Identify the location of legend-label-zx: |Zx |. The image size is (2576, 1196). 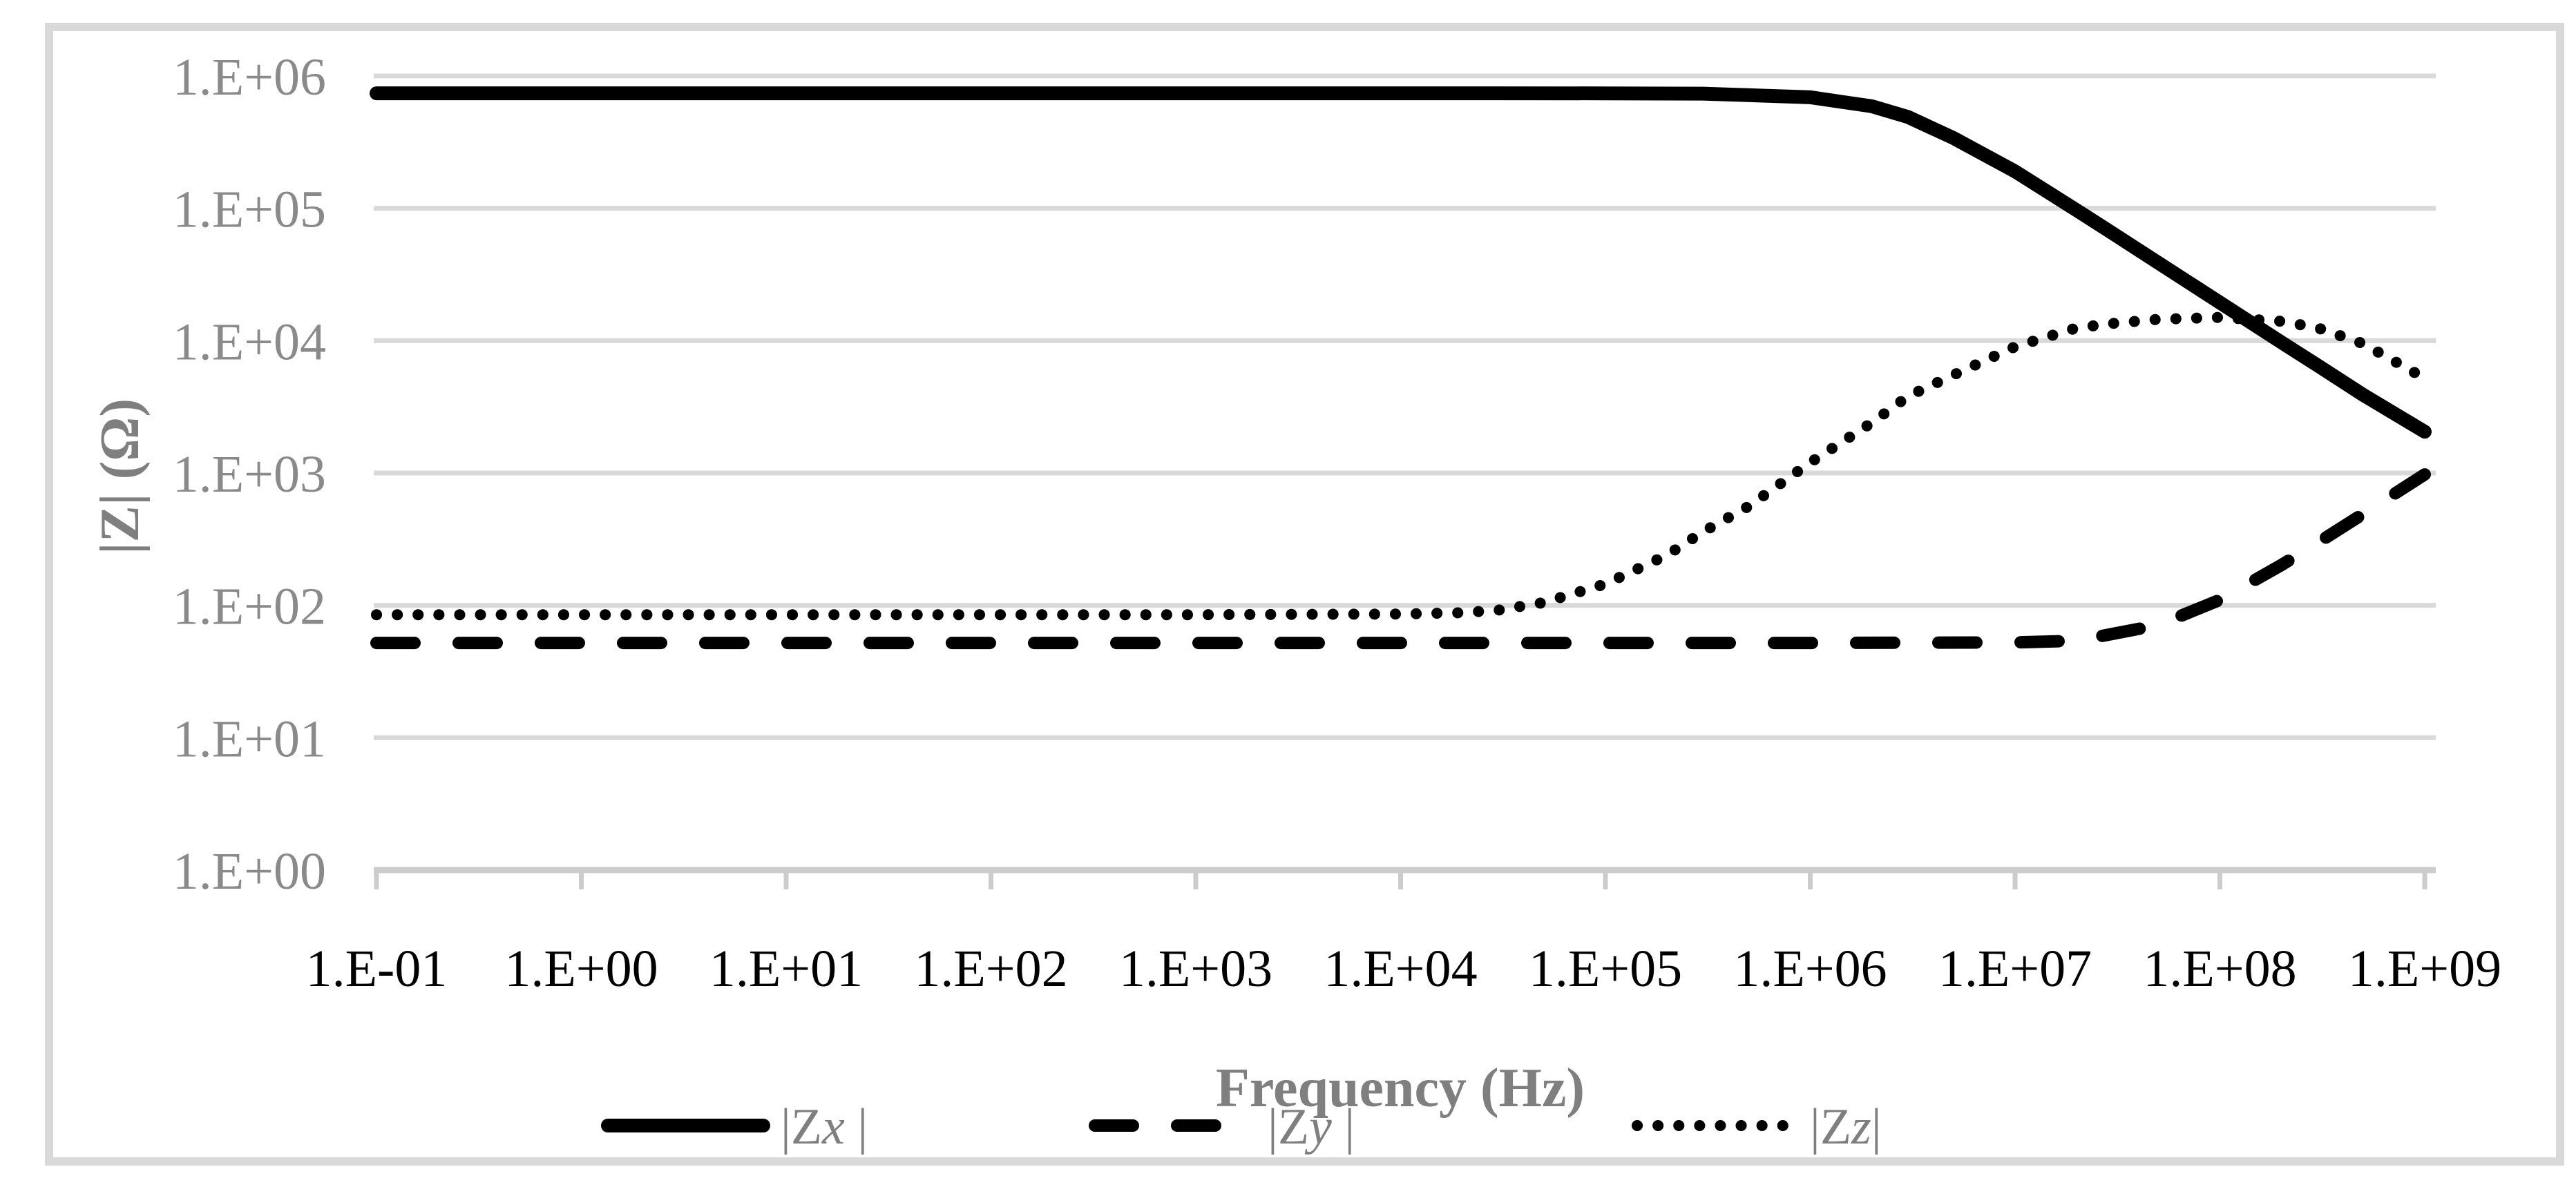
(824, 1127).